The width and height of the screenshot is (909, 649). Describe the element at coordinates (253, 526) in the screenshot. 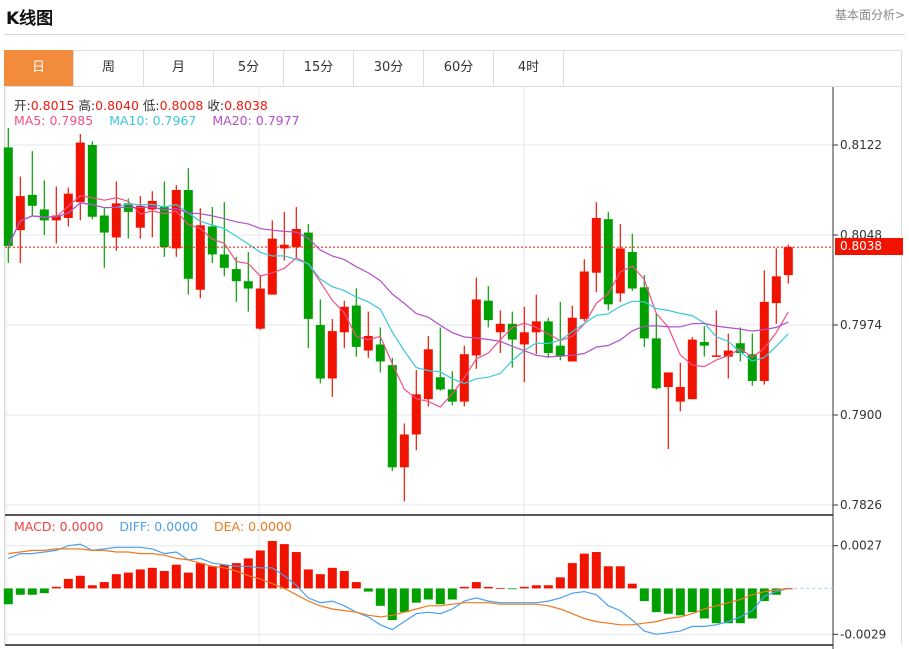

I see `dea-value: DEA: 0.0000` at that location.